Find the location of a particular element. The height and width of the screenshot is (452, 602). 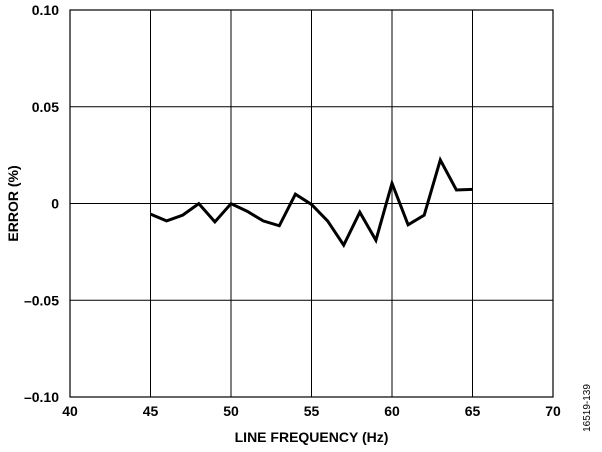

x-tick-label: 70 is located at coordinates (553, 411).